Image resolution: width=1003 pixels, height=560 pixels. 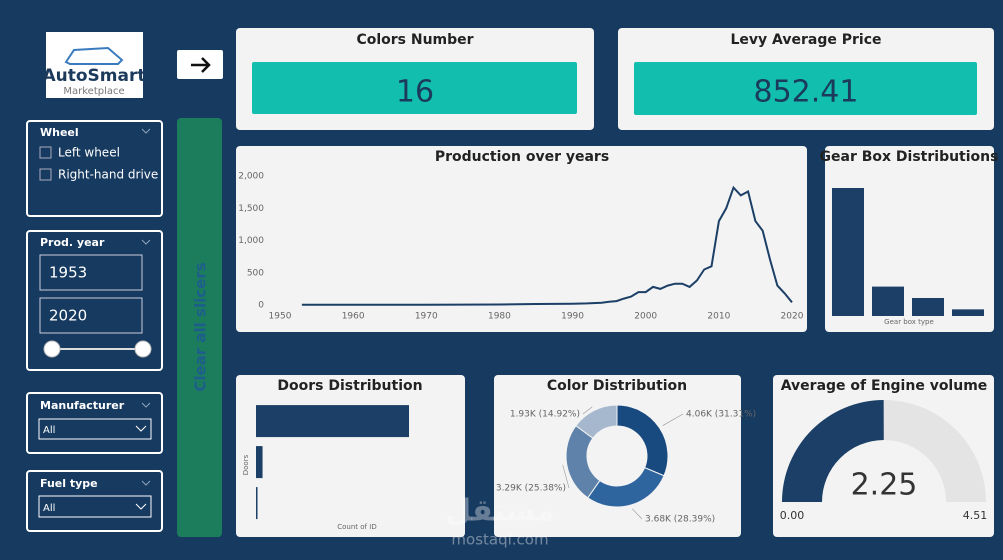 What do you see at coordinates (909, 157) in the screenshot?
I see `chart-title: Gear Box Distributions` at bounding box center [909, 157].